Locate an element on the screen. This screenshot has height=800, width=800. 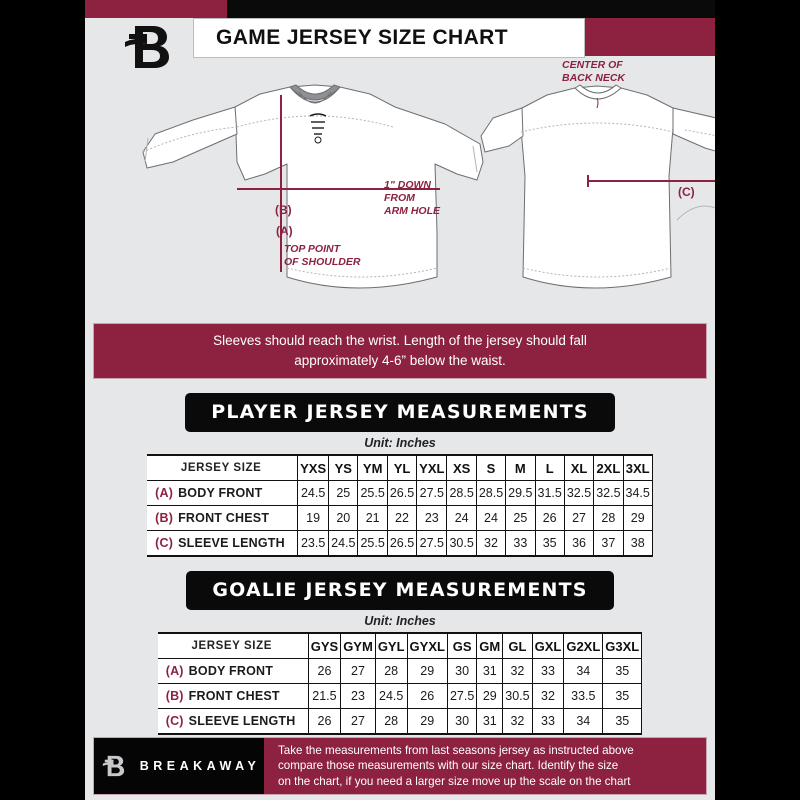
header-maroon-left-strip is located at coordinates (156, 9).